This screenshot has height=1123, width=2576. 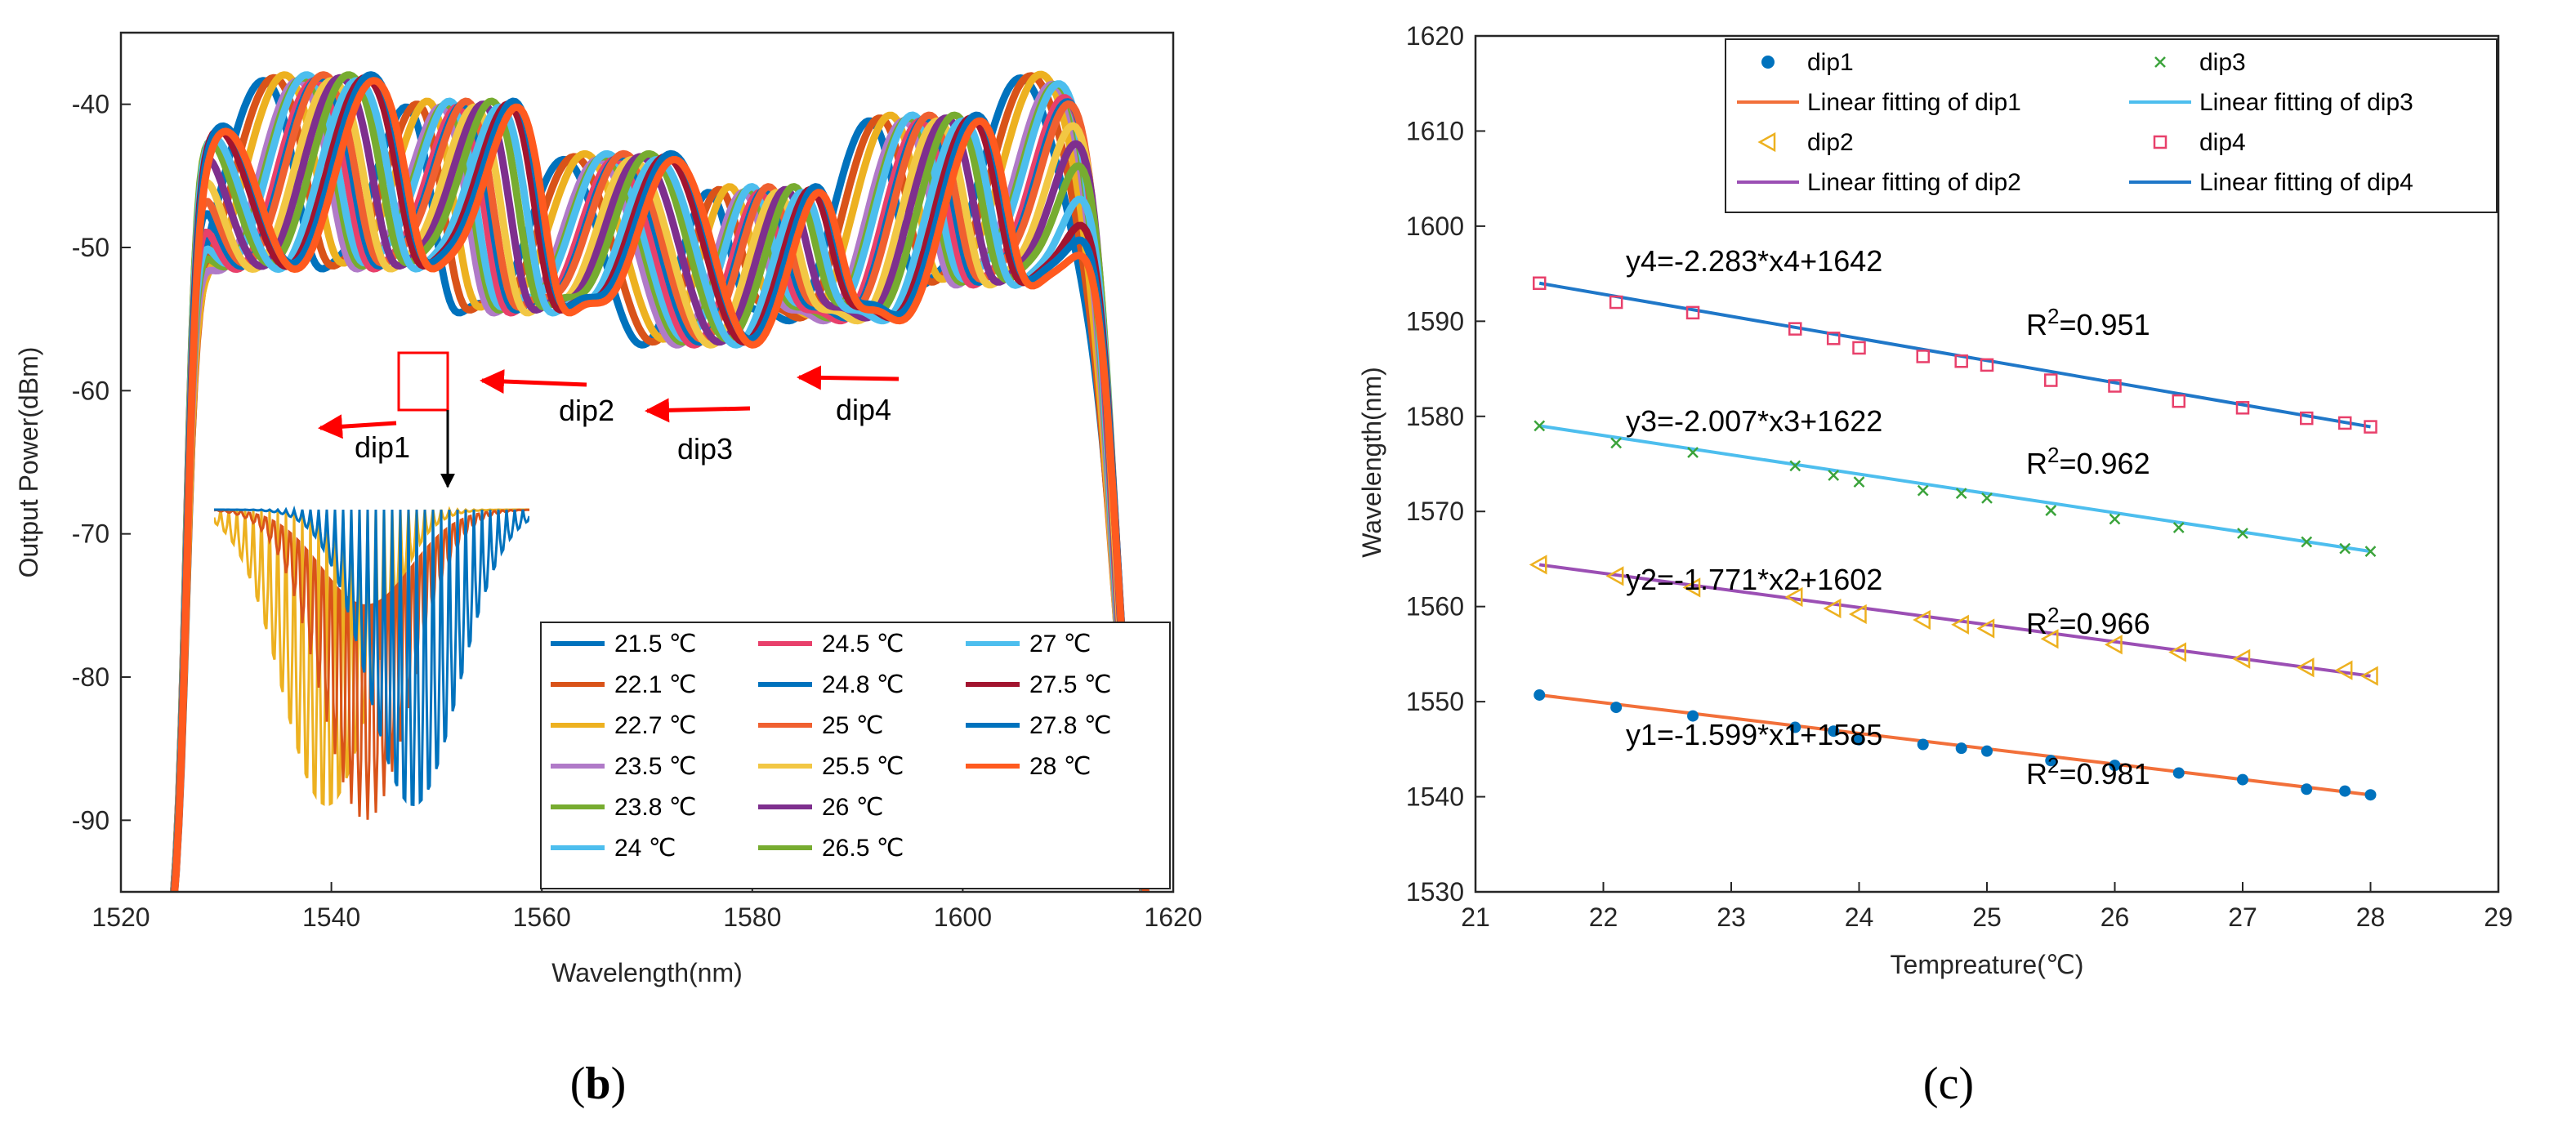 I want to click on x-tick-label: 1520, so click(x=121, y=917).